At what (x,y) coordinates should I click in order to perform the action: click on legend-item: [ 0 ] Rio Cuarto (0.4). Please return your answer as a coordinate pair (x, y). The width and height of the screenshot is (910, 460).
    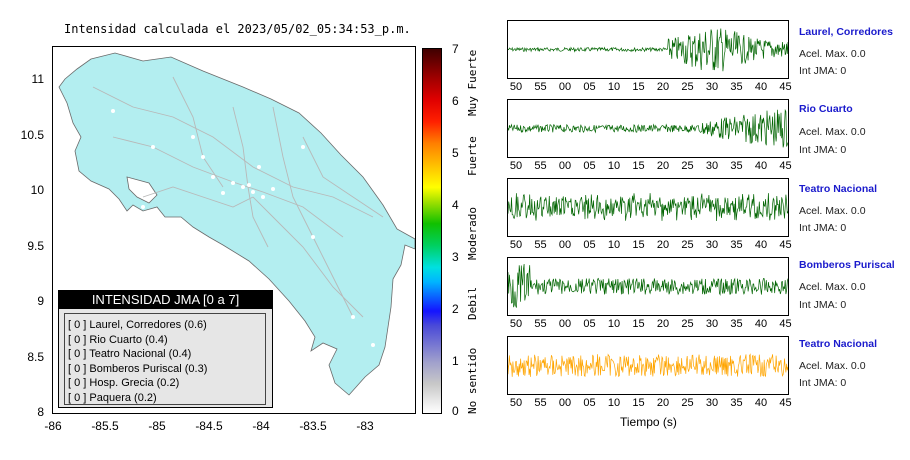
    Looking at the image, I should click on (118, 339).